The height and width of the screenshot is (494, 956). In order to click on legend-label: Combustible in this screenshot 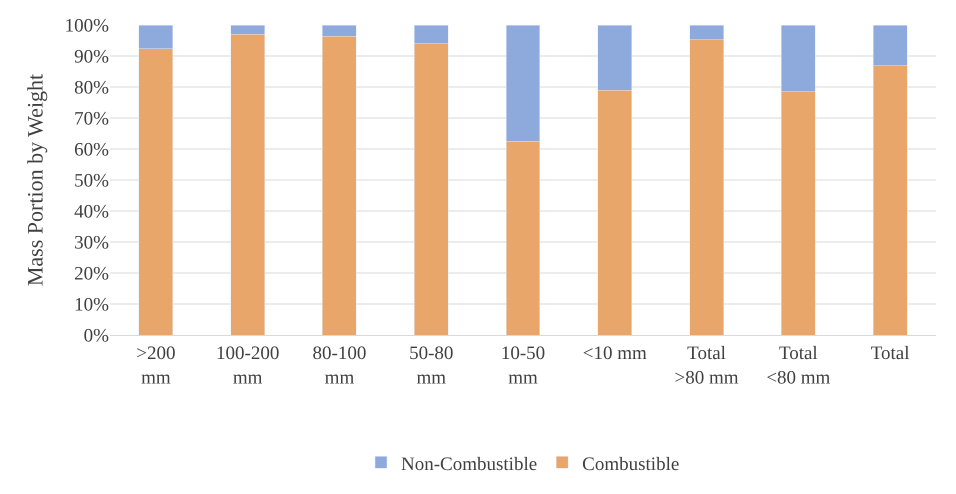, I will do `click(631, 464)`.